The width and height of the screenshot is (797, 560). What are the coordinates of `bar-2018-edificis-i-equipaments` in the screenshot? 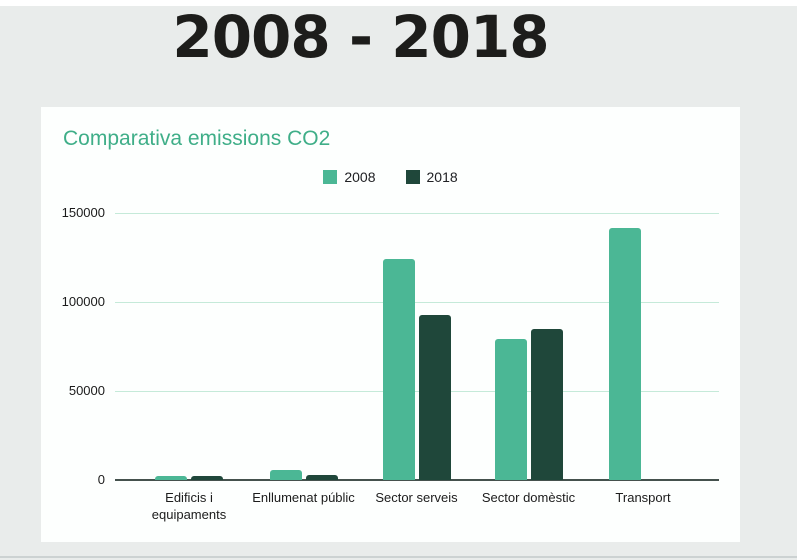 It's located at (207, 478).